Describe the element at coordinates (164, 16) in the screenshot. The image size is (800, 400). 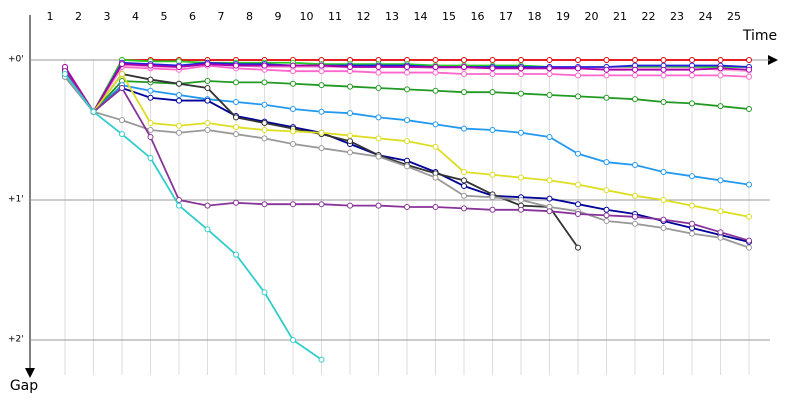
I see `x-tick-label: 5` at that location.